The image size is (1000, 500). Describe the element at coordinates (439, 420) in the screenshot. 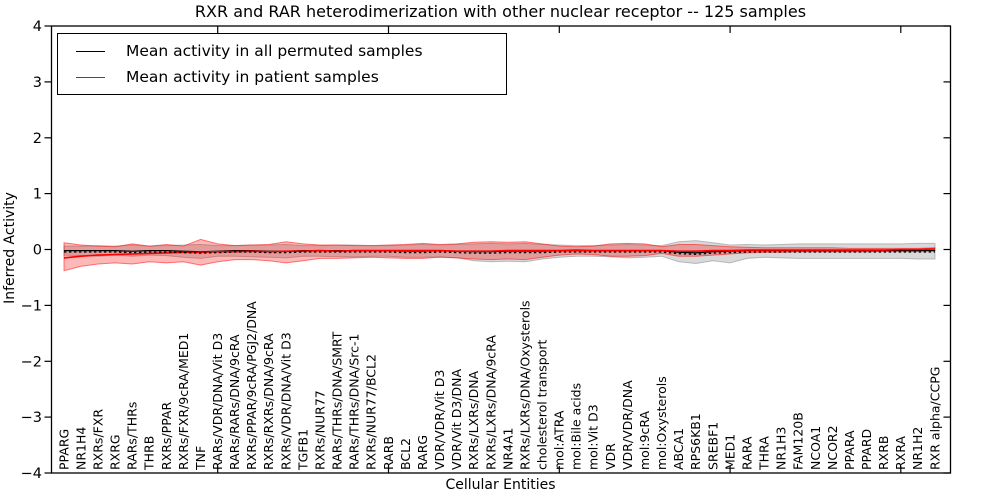

I see `x-category-label: VDR/VDR/Vit D3` at that location.